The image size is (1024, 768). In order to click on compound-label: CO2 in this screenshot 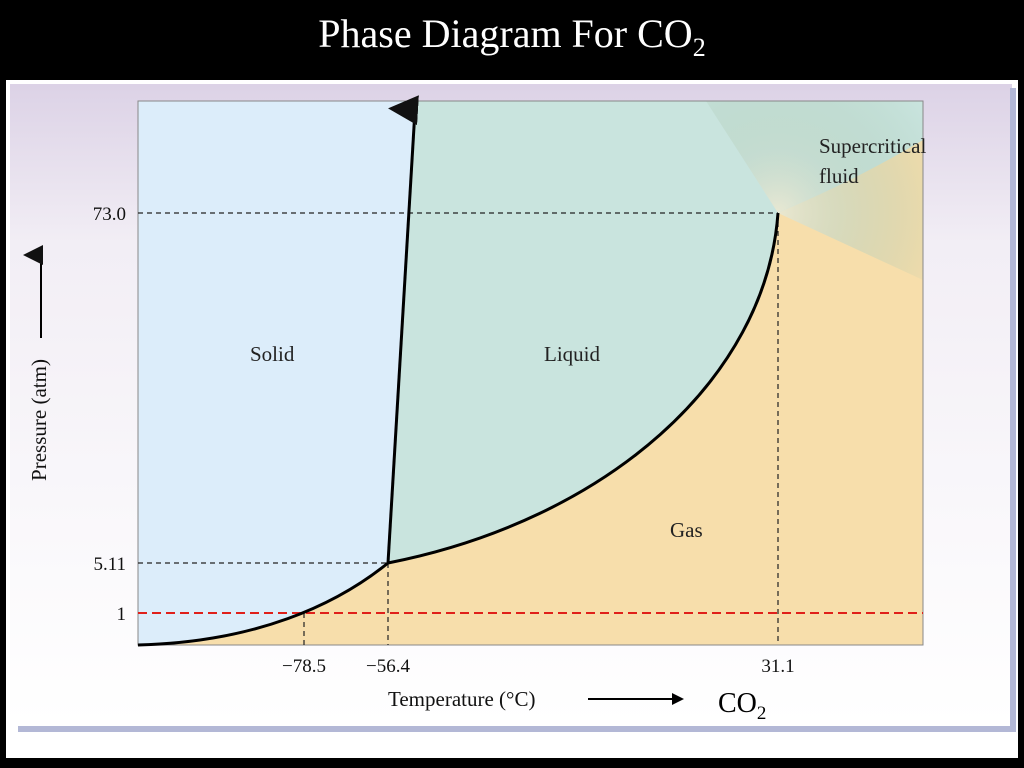, I will do `click(742, 706)`.